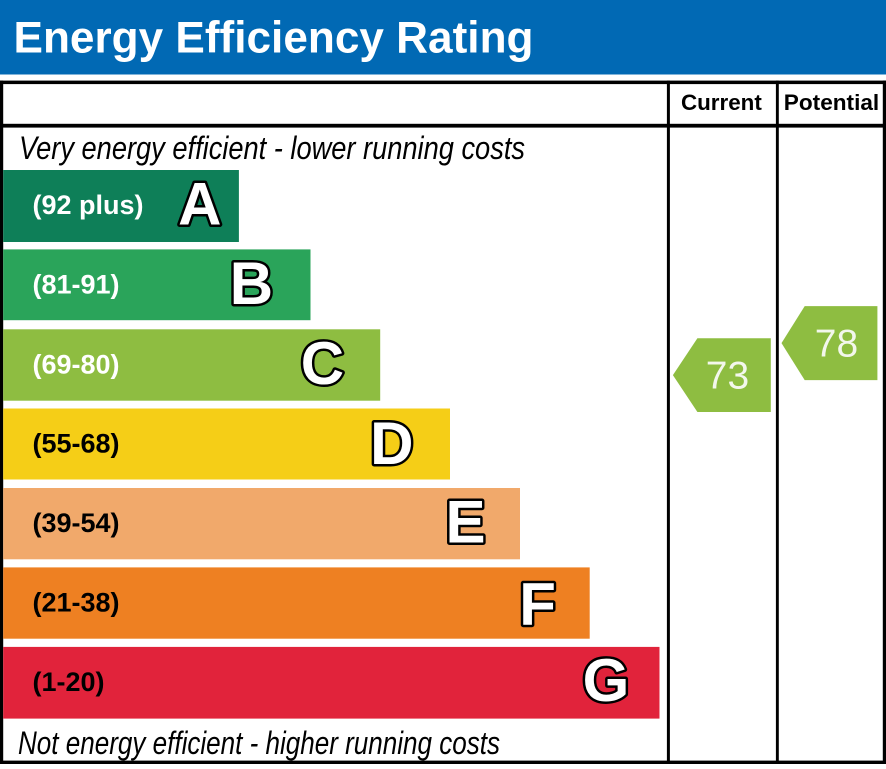 This screenshot has width=886, height=769. I want to click on svg-text: (92 plus), so click(88, 205).